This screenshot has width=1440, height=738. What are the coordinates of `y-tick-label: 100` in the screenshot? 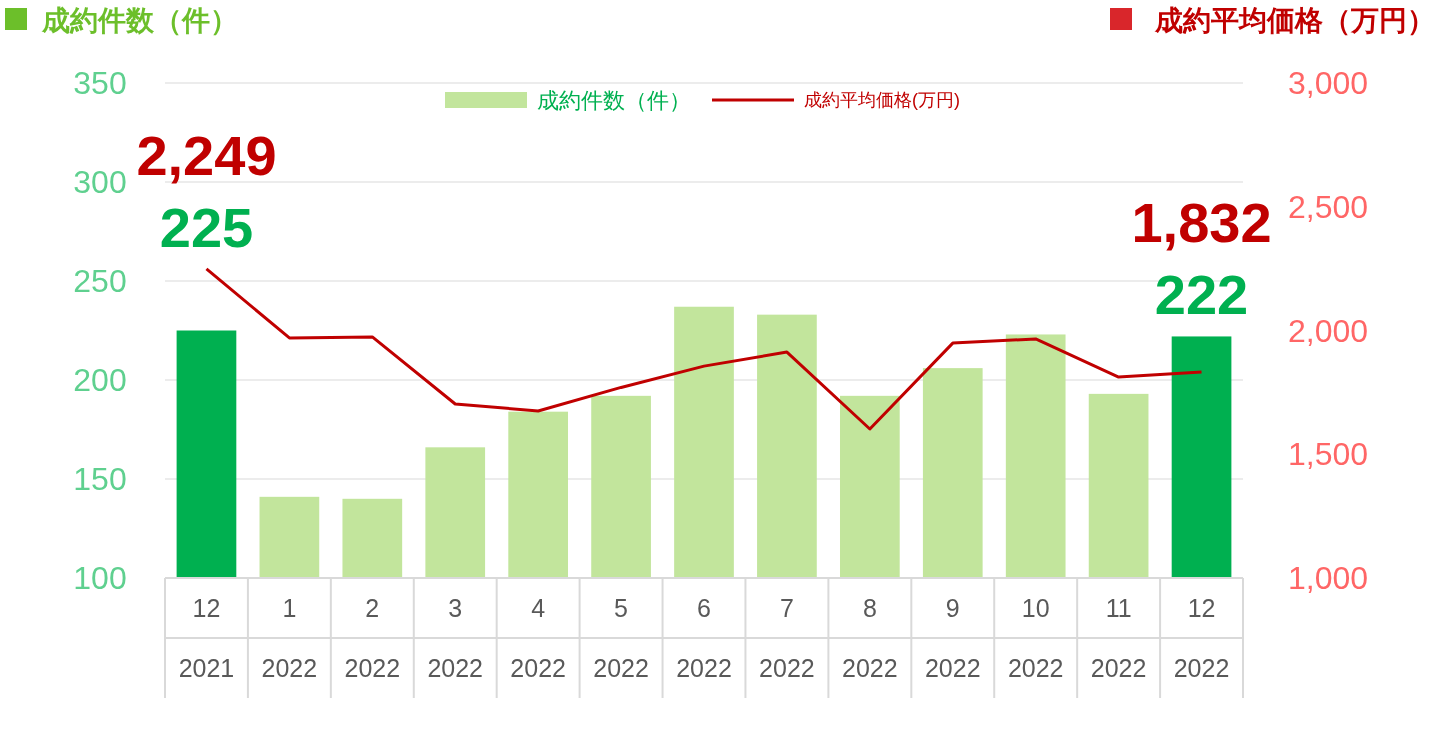 It's located at (100, 578).